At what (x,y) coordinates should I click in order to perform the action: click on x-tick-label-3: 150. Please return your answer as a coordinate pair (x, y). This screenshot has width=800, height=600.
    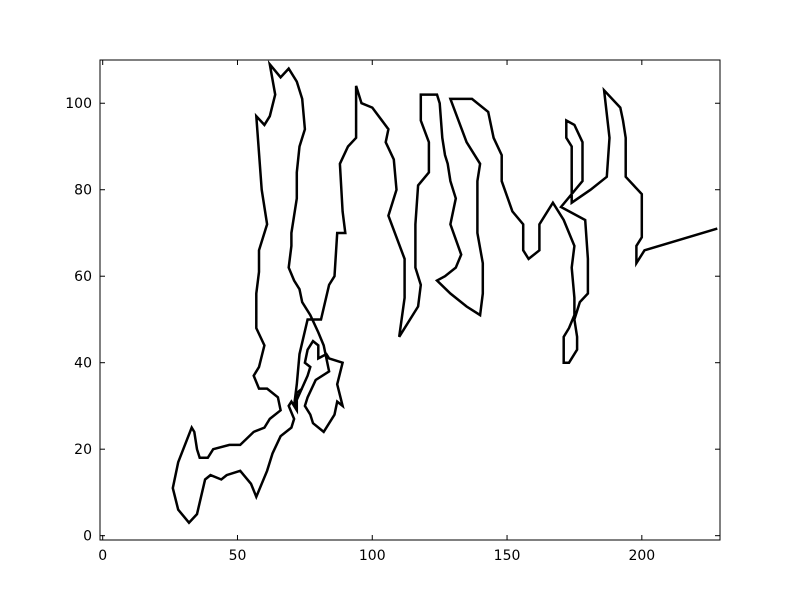
    Looking at the image, I should click on (507, 556).